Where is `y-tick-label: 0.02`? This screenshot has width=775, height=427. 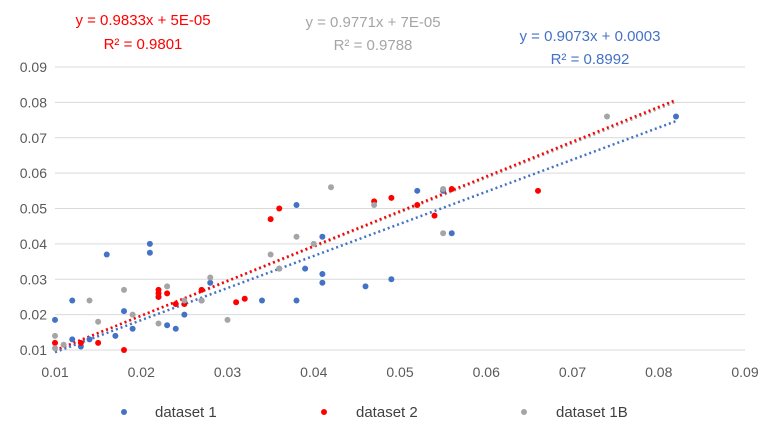
y-tick-label: 0.02 is located at coordinates (33, 315).